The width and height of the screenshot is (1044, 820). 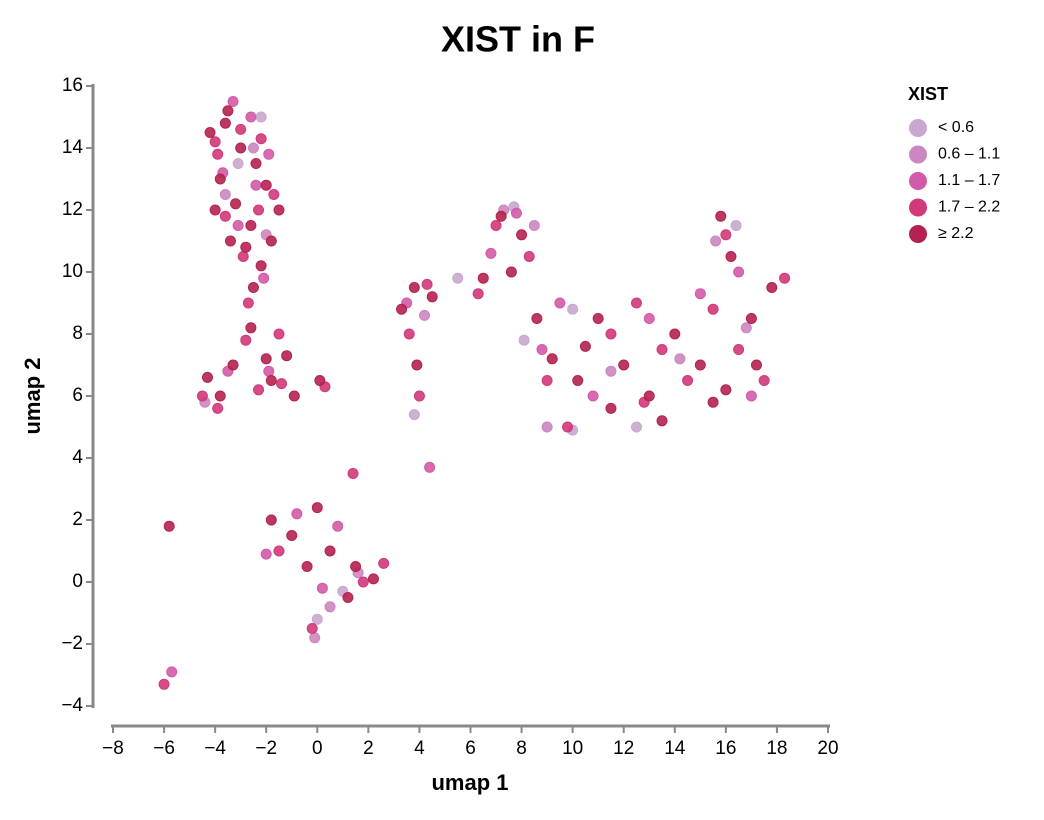 I want to click on legend-label: < 0.6, so click(x=956, y=127).